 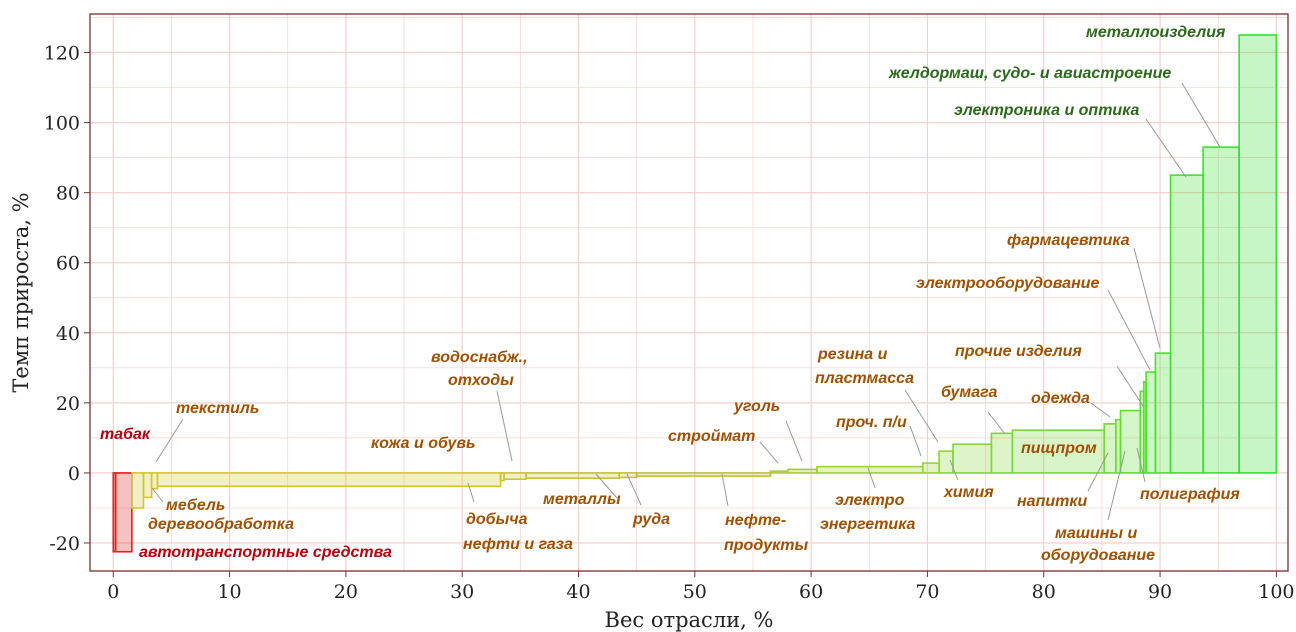 What do you see at coordinates (481, 380) in the screenshot?
I see `bar-label: отходы` at bounding box center [481, 380].